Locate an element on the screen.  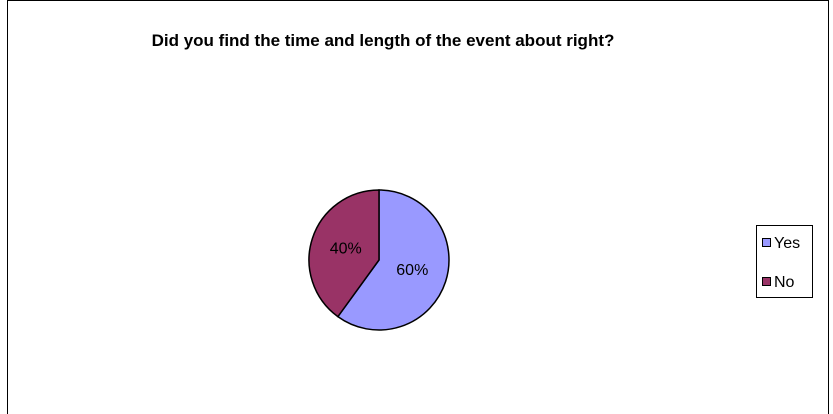
data-label: 40% is located at coordinates (346, 248).